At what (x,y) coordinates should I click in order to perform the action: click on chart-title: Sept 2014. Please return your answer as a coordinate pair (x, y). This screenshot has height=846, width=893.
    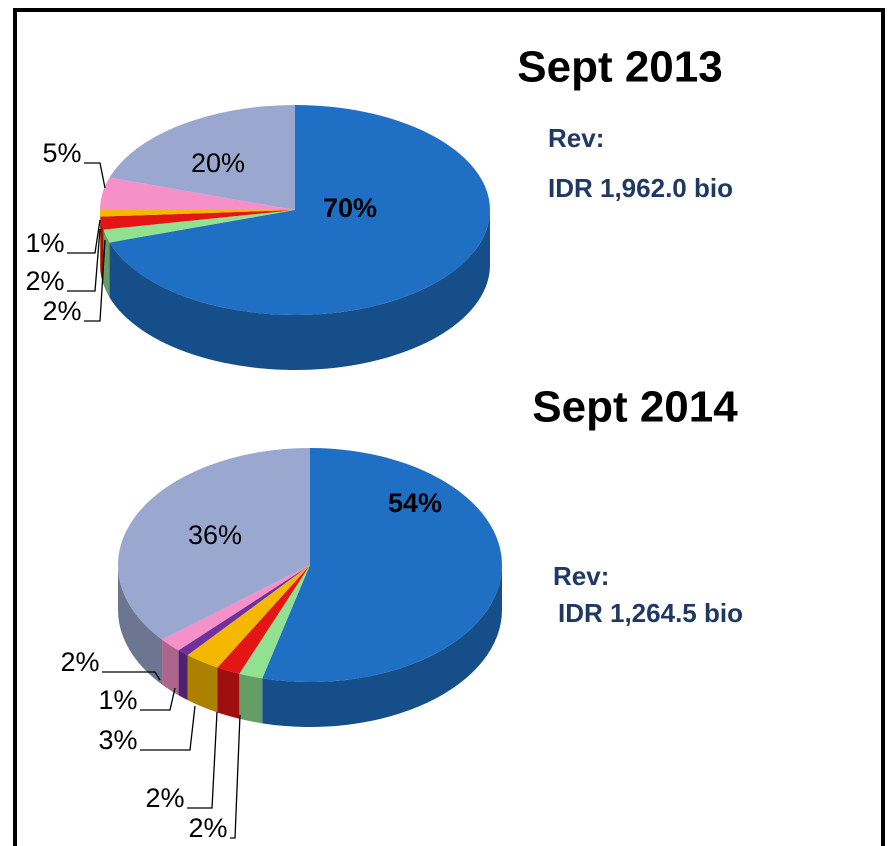
    Looking at the image, I should click on (635, 407).